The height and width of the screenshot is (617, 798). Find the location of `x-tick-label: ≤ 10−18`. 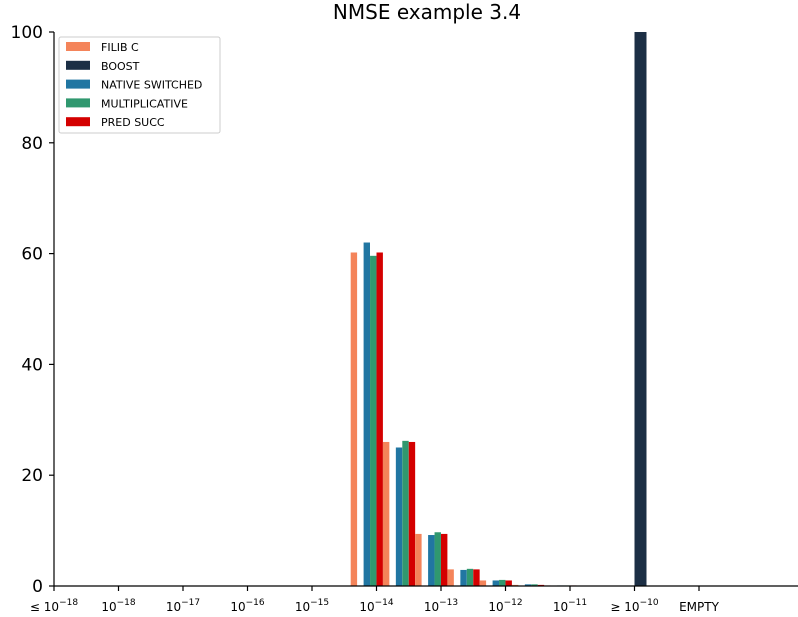

x-tick-label: ≤ 10−18 is located at coordinates (54, 606).